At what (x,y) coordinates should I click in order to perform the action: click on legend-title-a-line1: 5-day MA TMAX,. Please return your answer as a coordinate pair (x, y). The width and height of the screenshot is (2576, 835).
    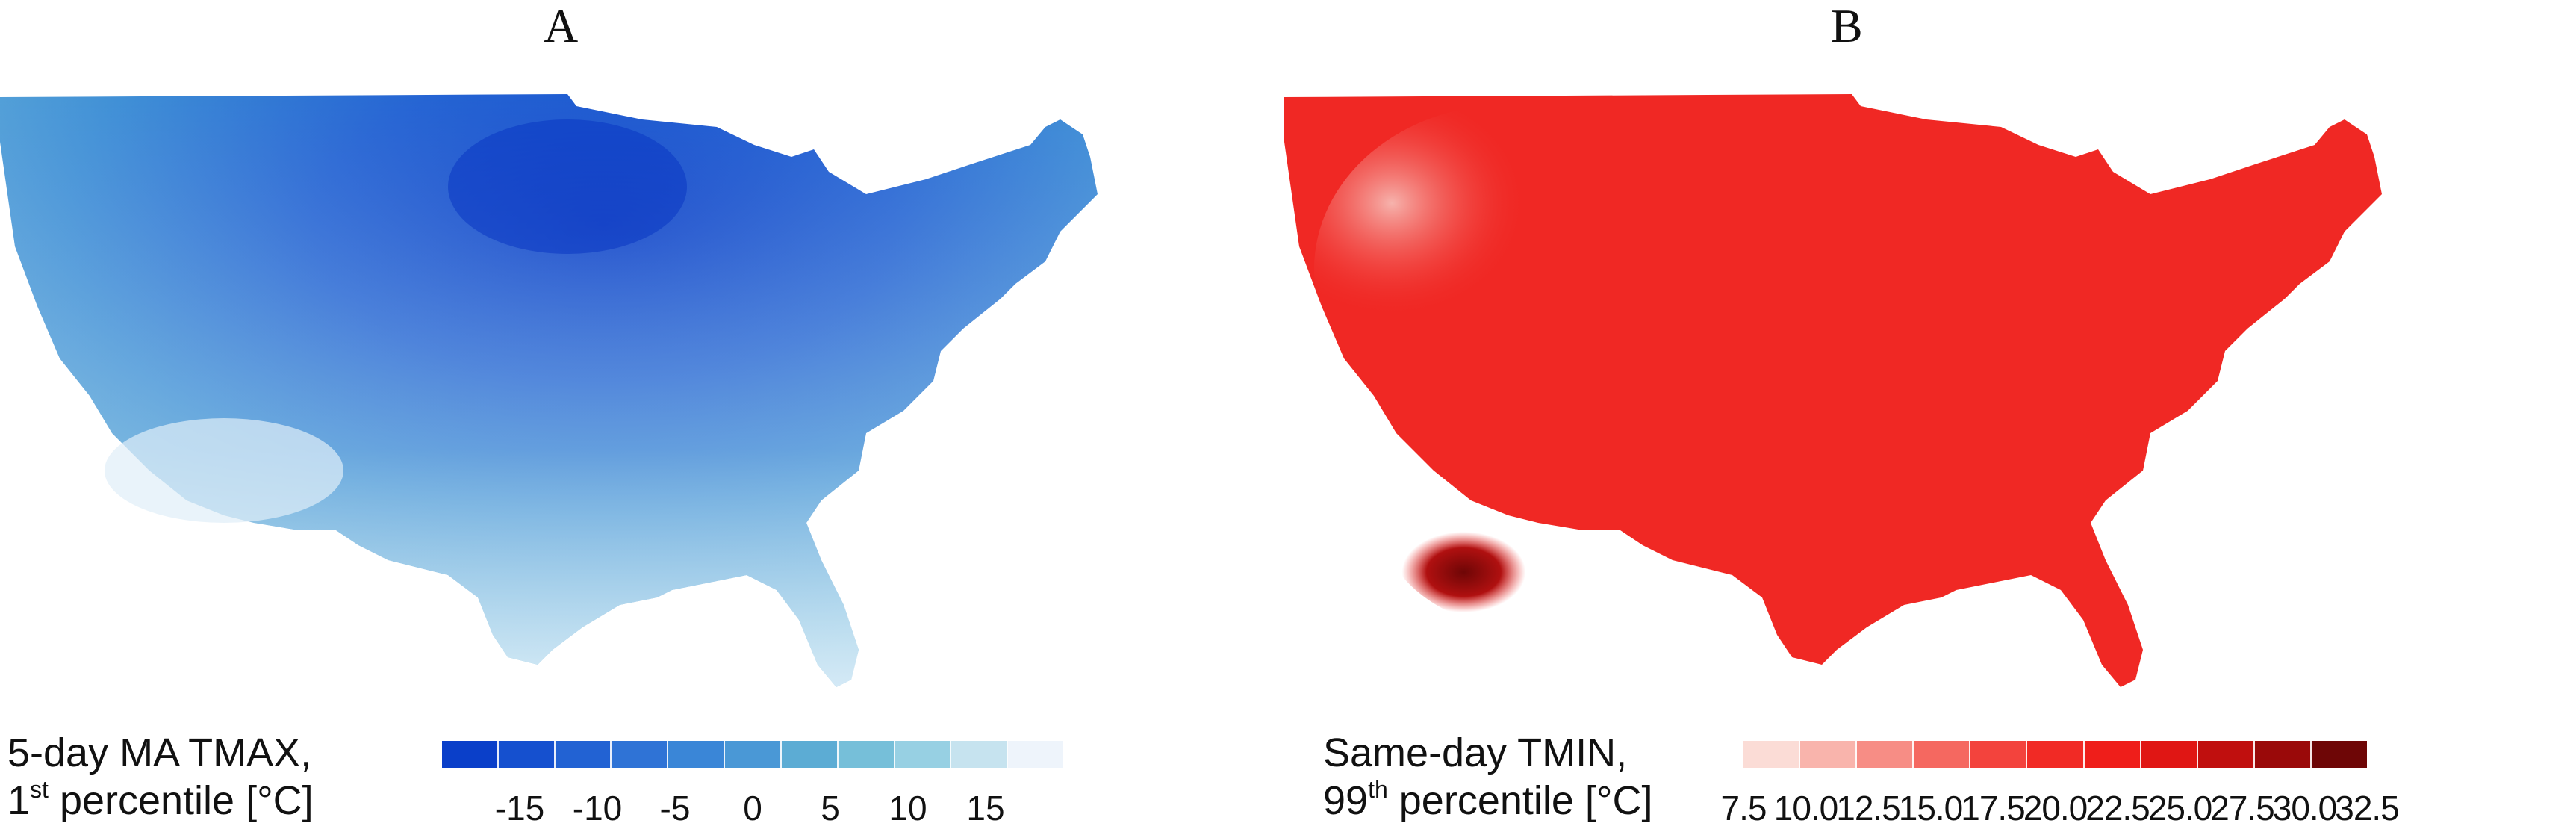
    Looking at the image, I should click on (159, 752).